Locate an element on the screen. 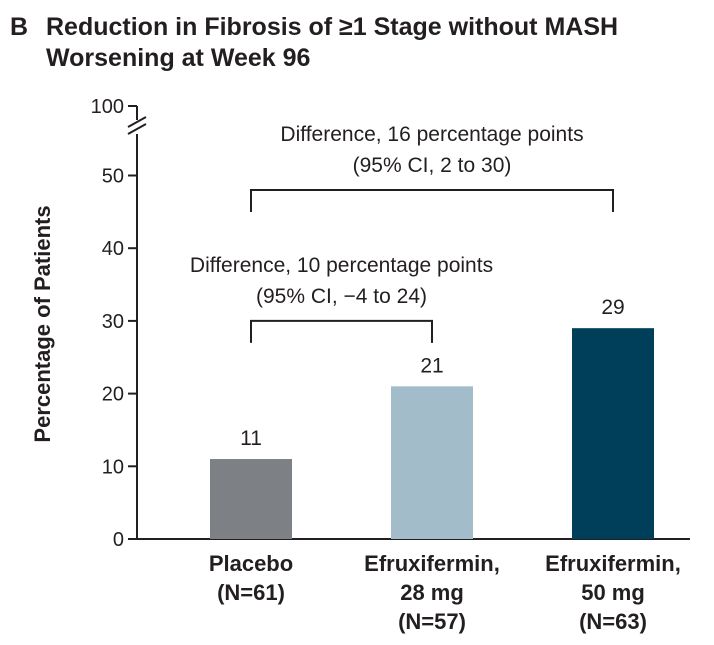 The width and height of the screenshot is (714, 645). x-category-label: 50 mg is located at coordinates (613, 592).